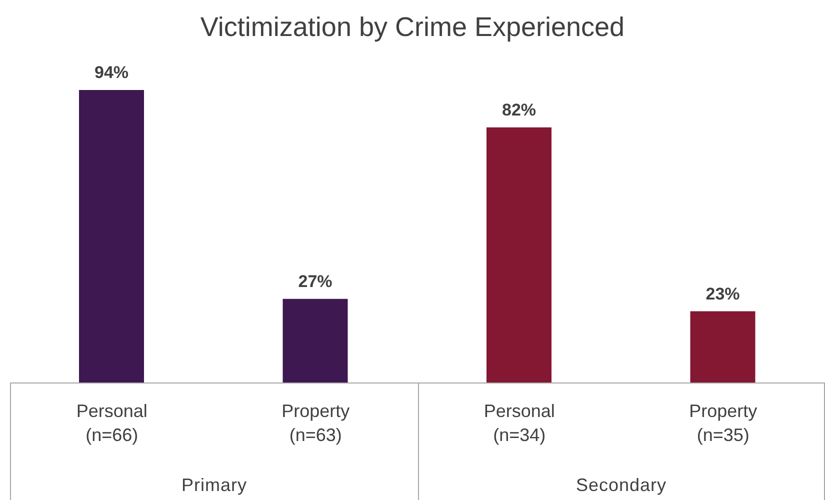 The width and height of the screenshot is (825, 500). What do you see at coordinates (723, 423) in the screenshot?
I see `x-tick-label: Property (n=35)` at bounding box center [723, 423].